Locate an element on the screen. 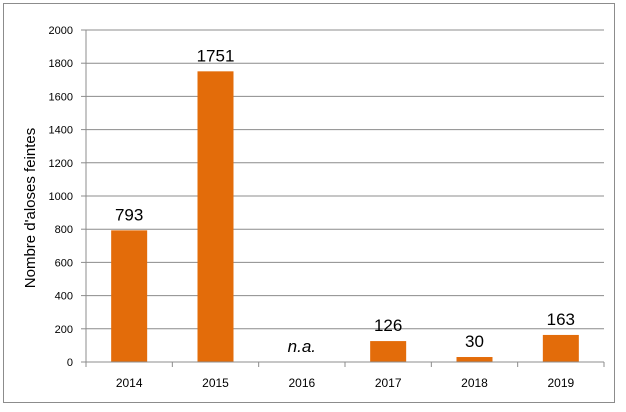 The image size is (626, 412). data-label: 126 is located at coordinates (388, 325).